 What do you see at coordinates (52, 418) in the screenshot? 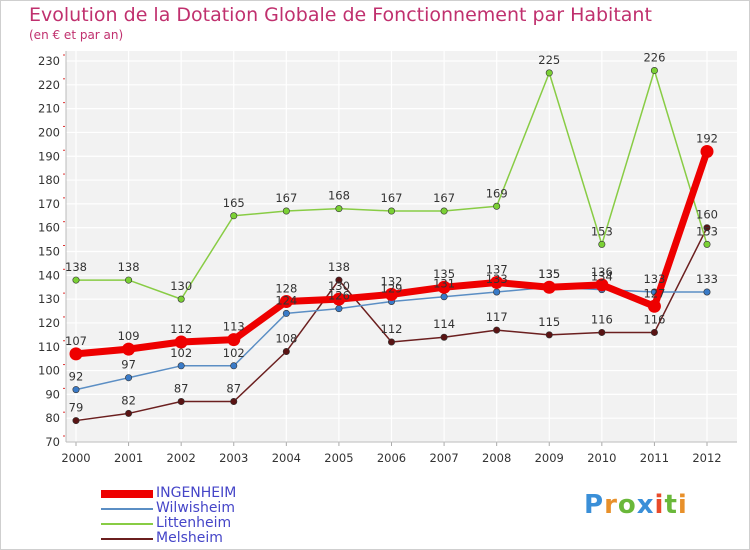
I see `y-tick-label: 80` at bounding box center [52, 418].